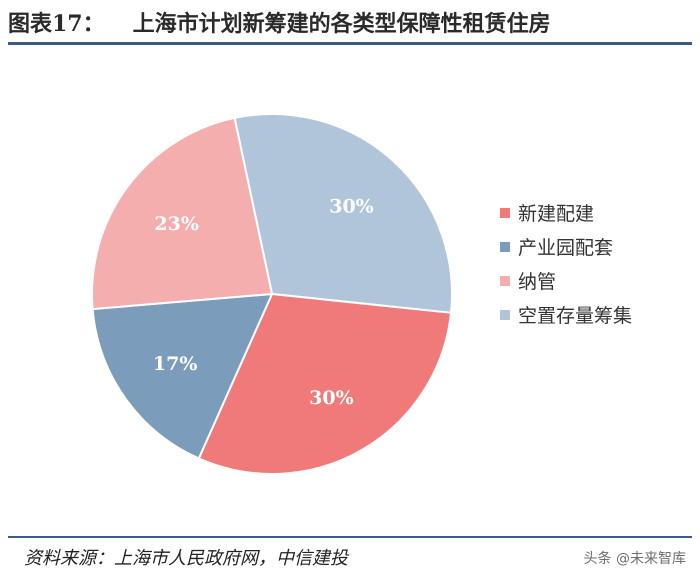 The image size is (700, 584). What do you see at coordinates (351, 207) in the screenshot?
I see `data-label-0: 30%` at bounding box center [351, 207].